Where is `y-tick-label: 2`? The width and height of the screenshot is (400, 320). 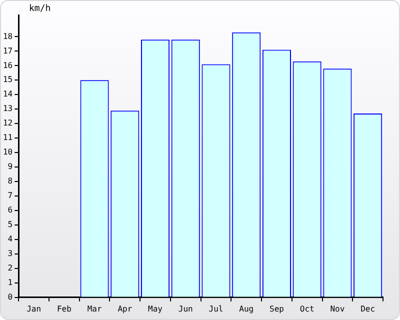 y-tick-label: 2 is located at coordinates (10, 268).